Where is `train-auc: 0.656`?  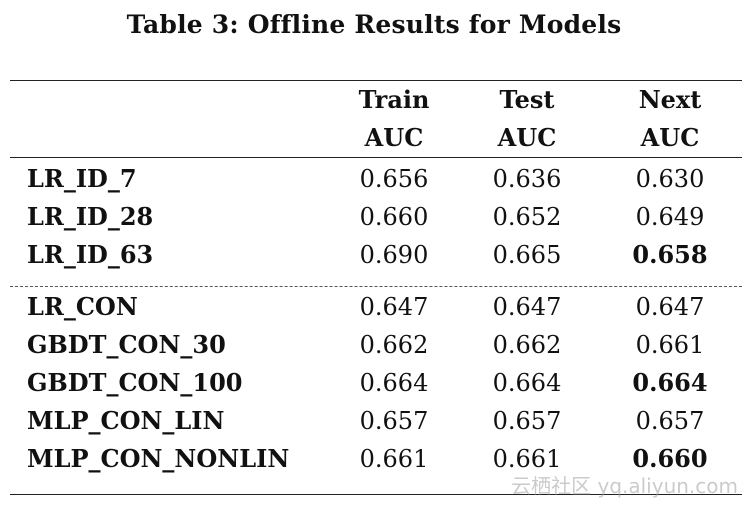
train-auc: 0.656 is located at coordinates (394, 179).